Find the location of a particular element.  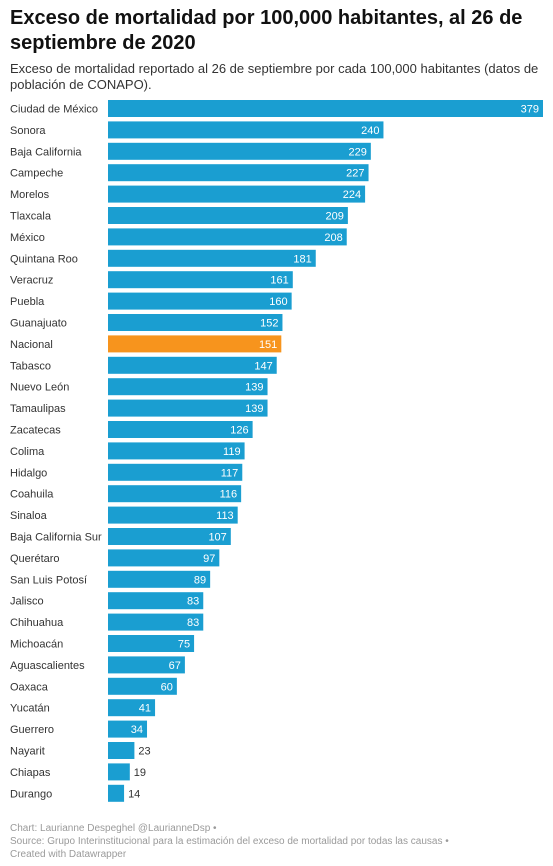

category-label: Campeche is located at coordinates (36, 174).